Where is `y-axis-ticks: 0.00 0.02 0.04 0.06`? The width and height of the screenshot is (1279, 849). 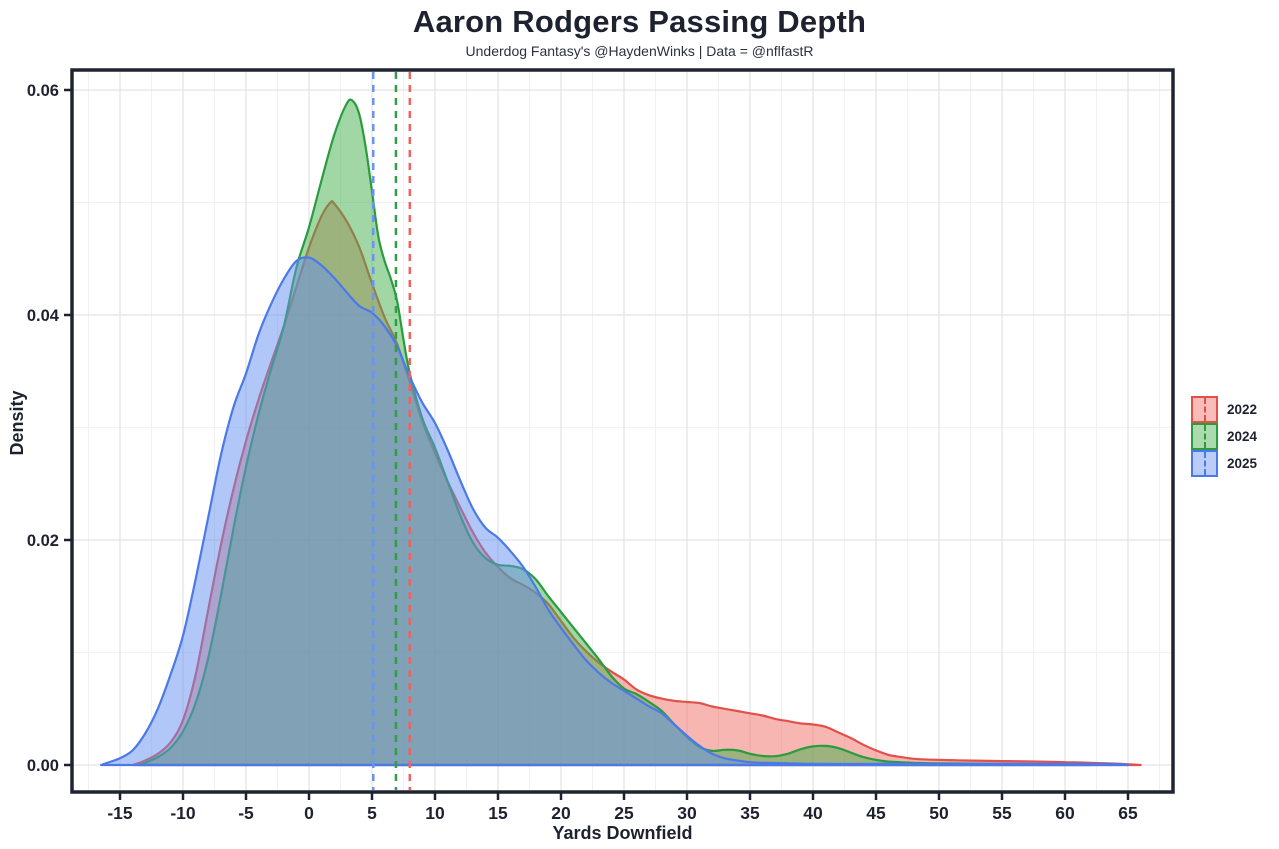 y-axis-ticks: 0.00 0.02 0.04 0.06 is located at coordinates (49, 428).